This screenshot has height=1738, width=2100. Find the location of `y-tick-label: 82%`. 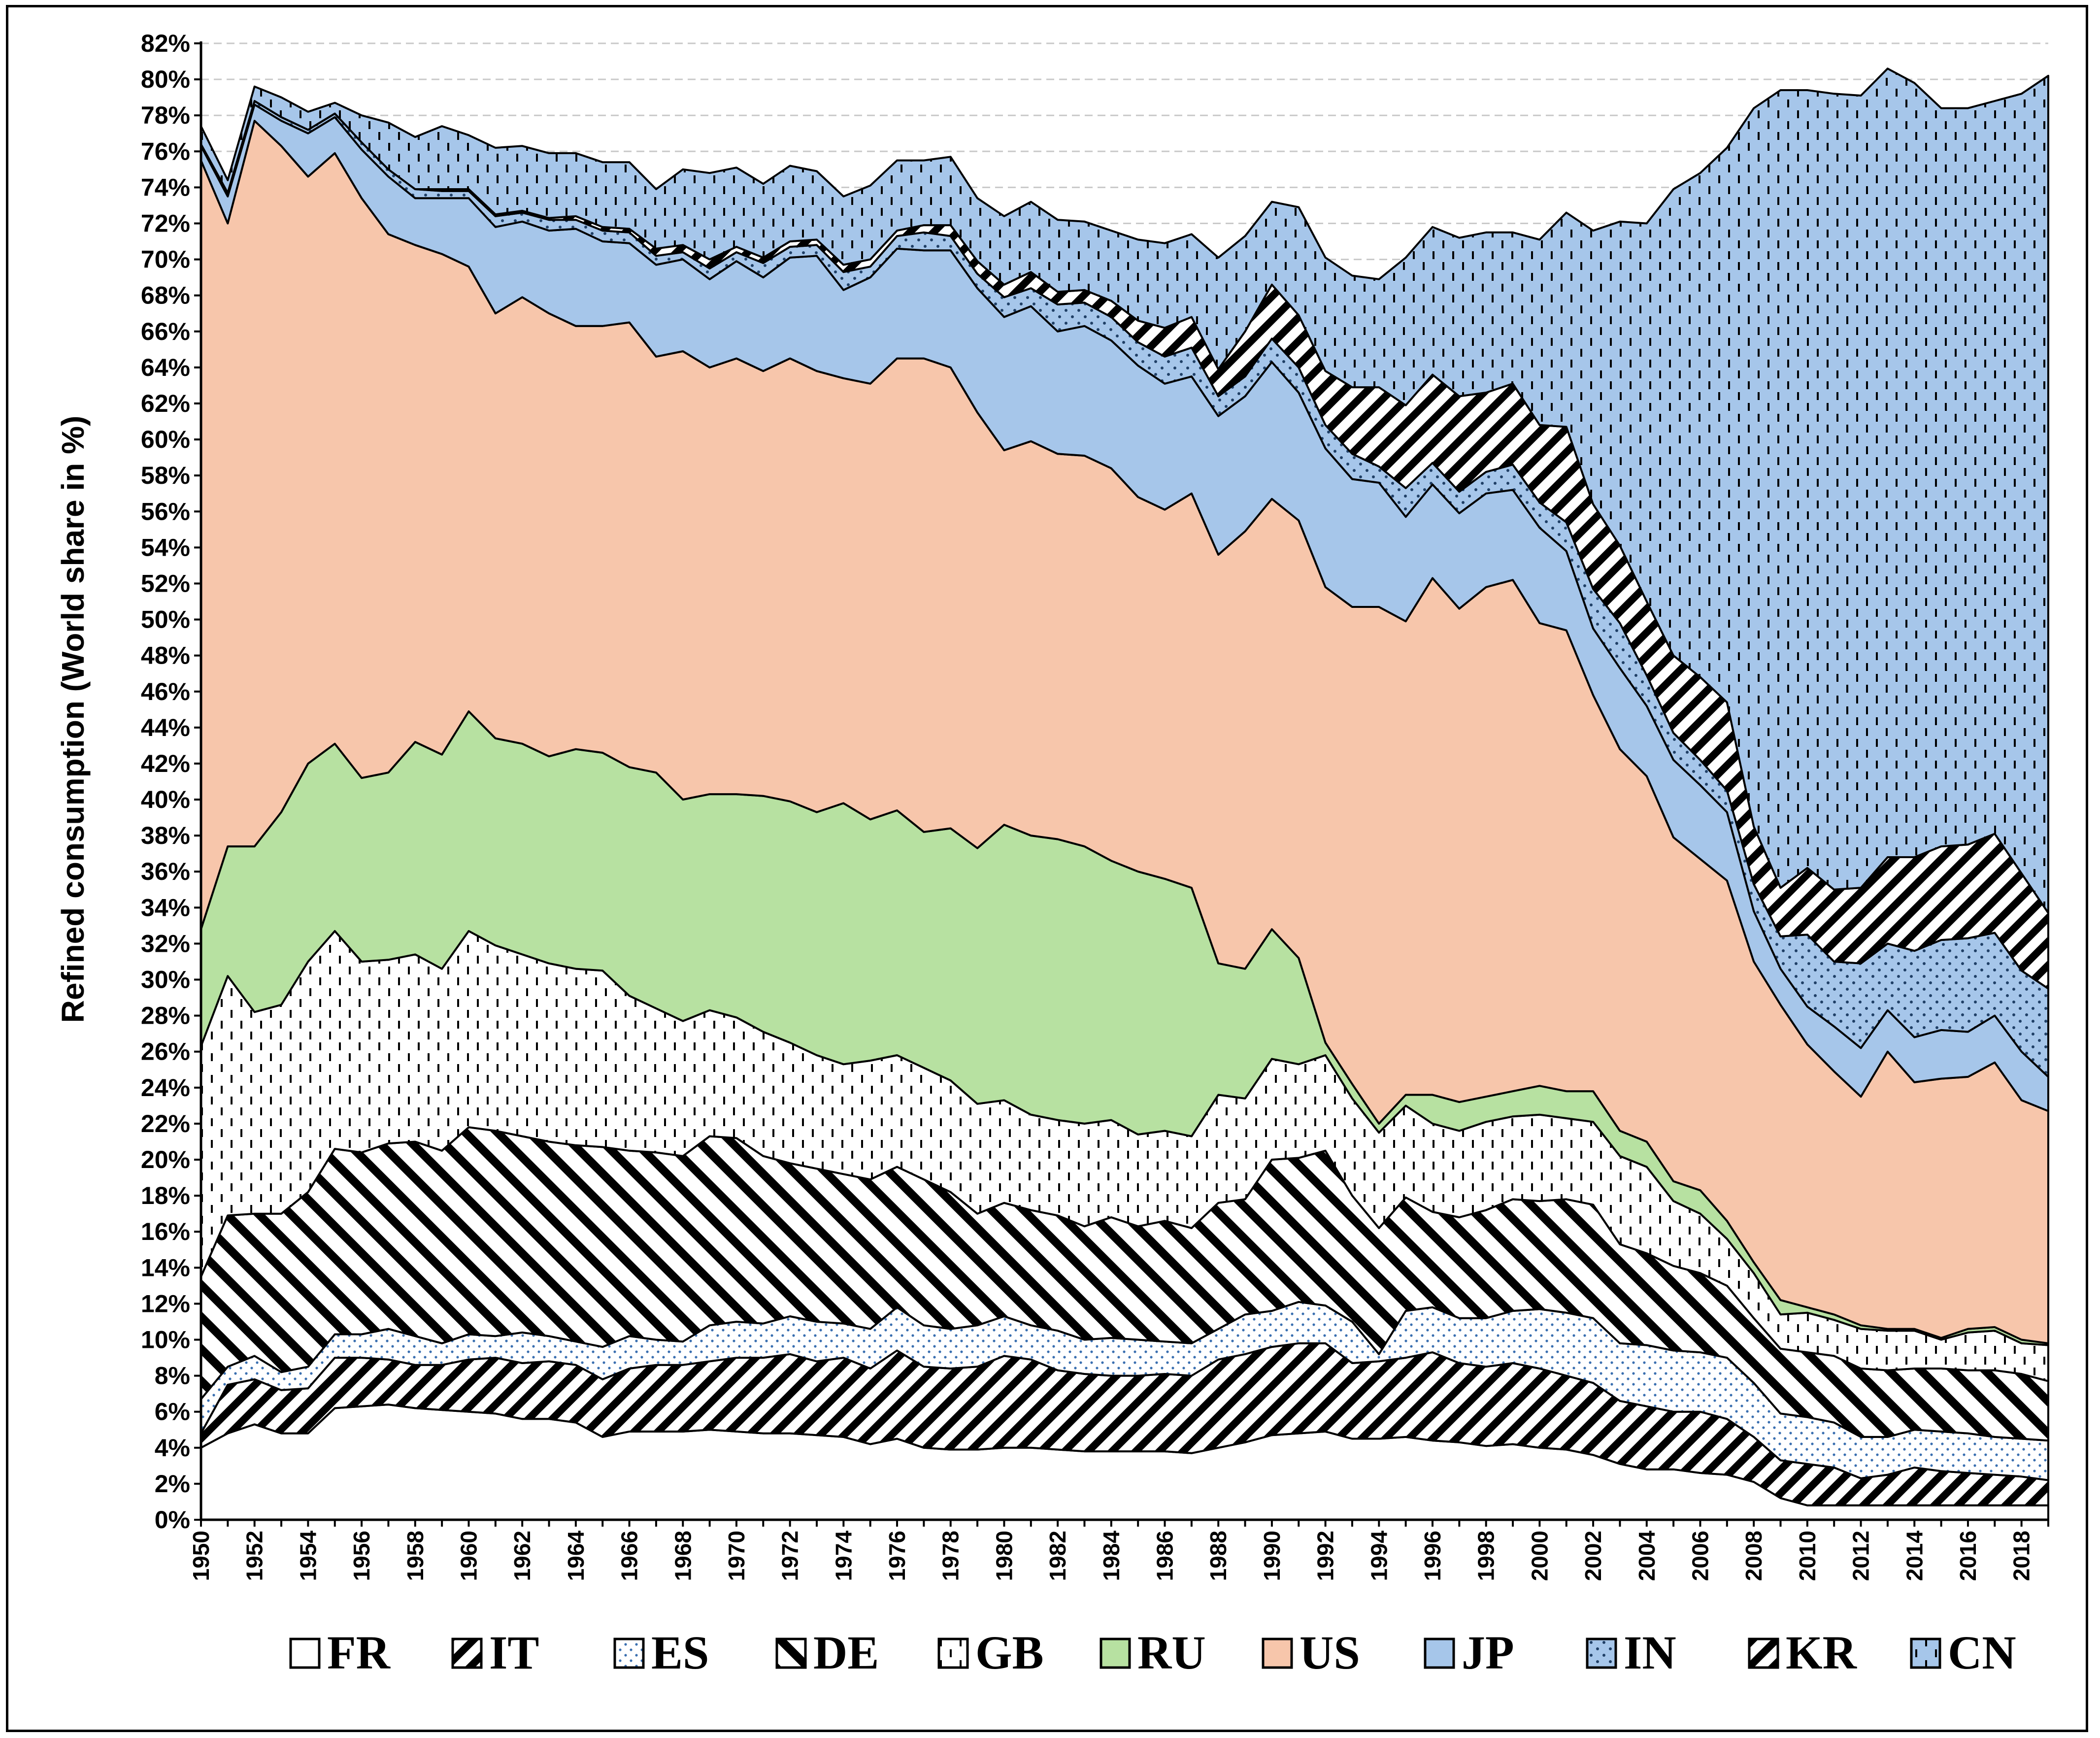

y-tick-label: 82% is located at coordinates (165, 43).